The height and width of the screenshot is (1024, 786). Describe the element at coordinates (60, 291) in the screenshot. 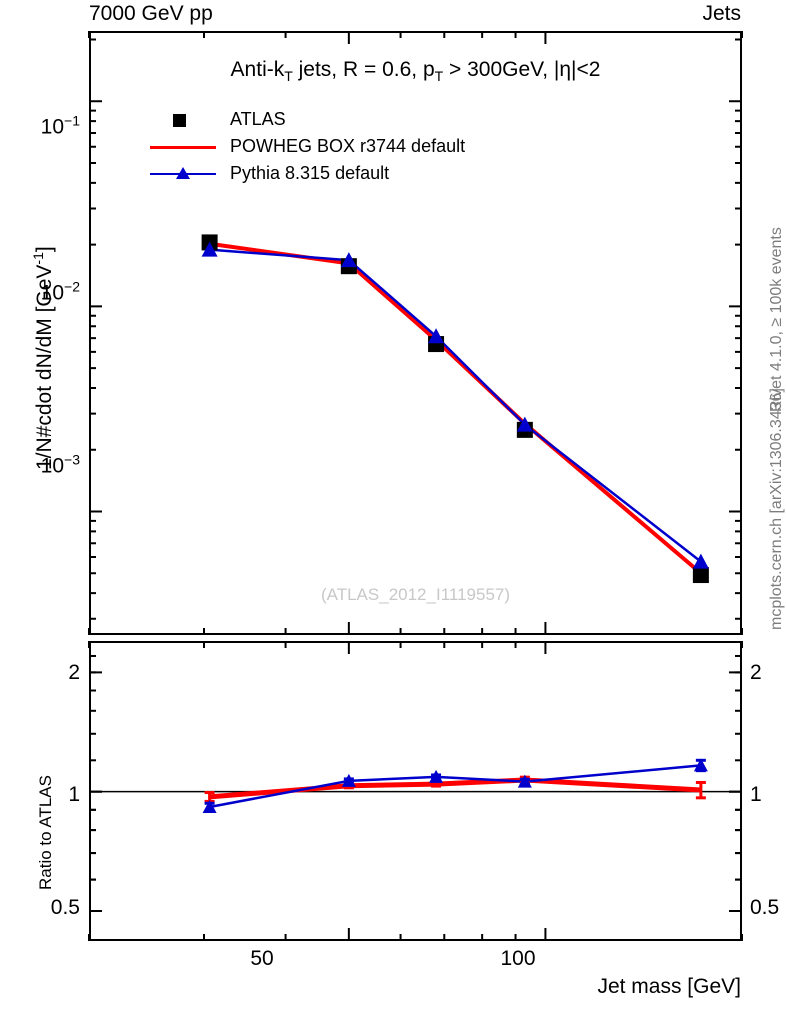

I see `y-tick-label-1e-2: 10⁻²` at that location.